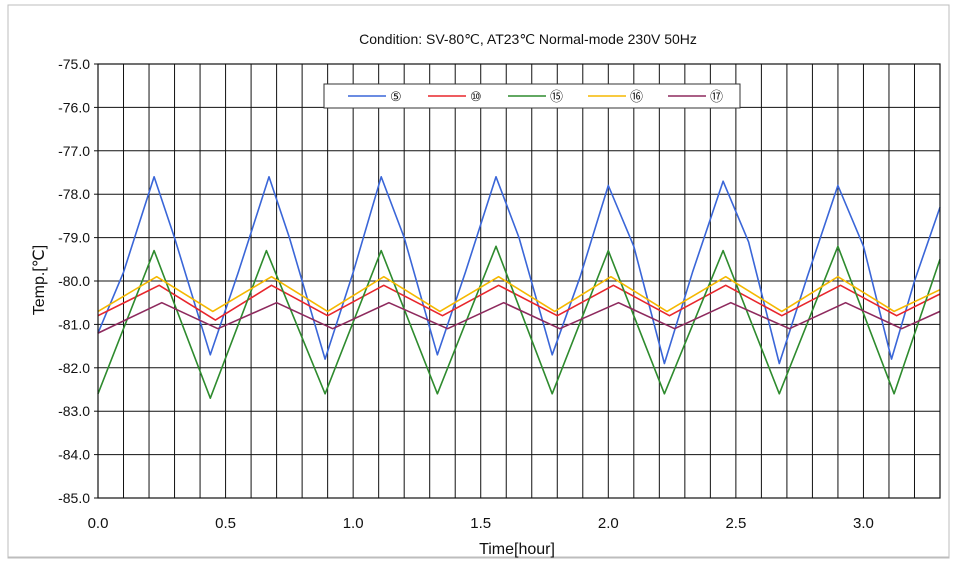 The image size is (959, 566). Describe the element at coordinates (396, 96) in the screenshot. I see `legend-label-1: ⑤` at that location.